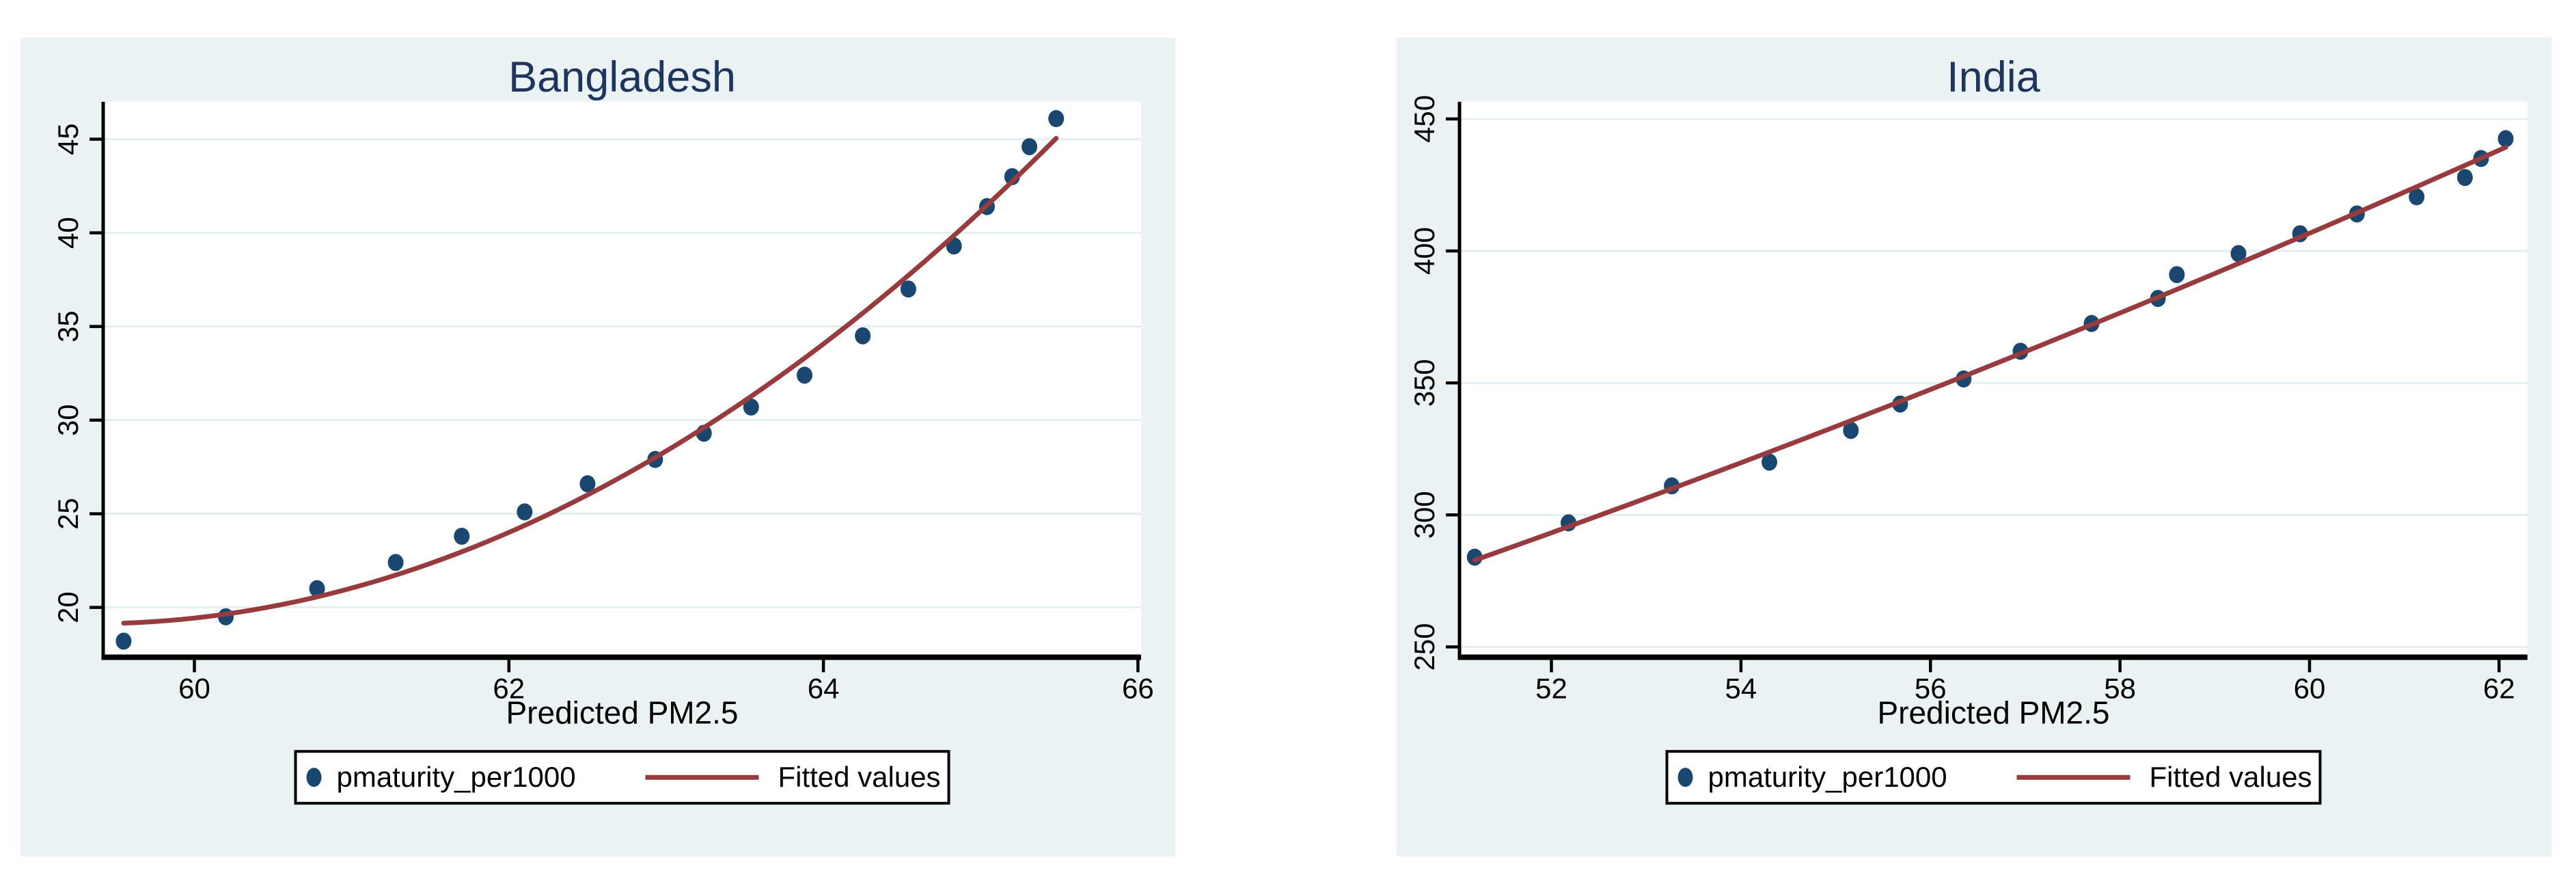 The height and width of the screenshot is (877, 2576). What do you see at coordinates (1993, 77) in the screenshot?
I see `chart-title: India` at bounding box center [1993, 77].